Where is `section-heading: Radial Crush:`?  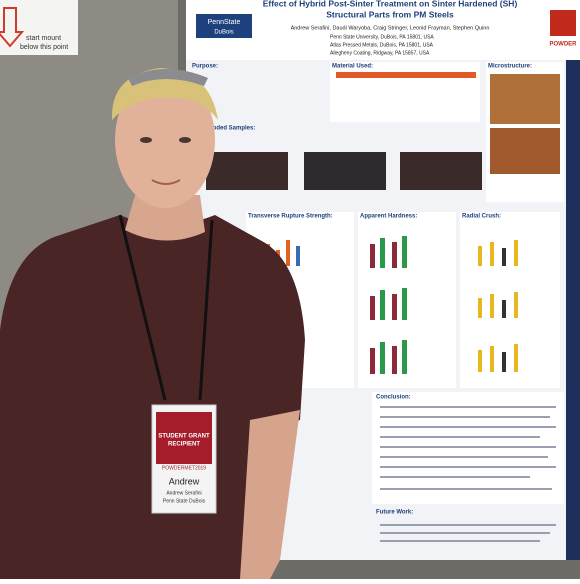
section-heading: Radial Crush: is located at coordinates (481, 217).